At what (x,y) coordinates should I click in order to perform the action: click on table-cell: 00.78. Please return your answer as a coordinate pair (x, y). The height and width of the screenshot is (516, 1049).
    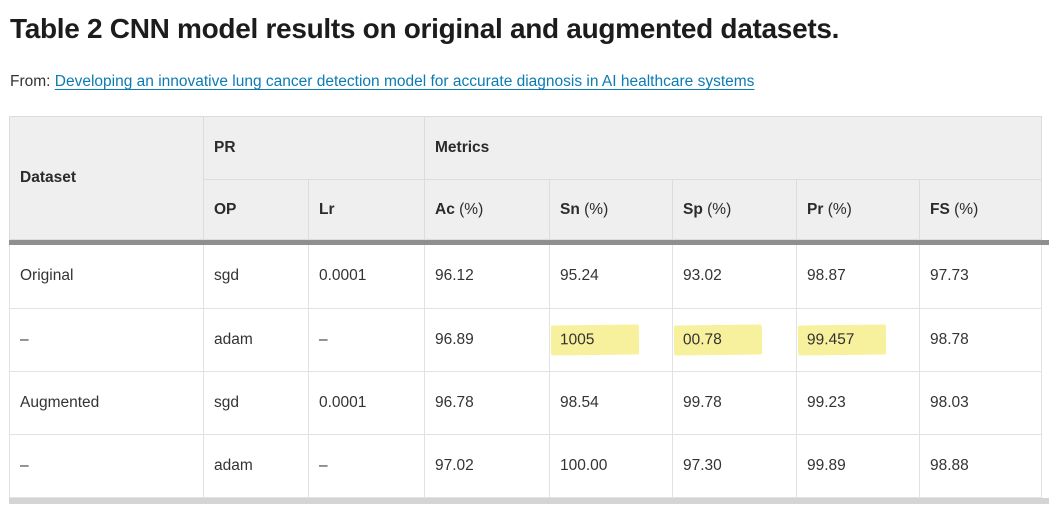
    Looking at the image, I should click on (734, 339).